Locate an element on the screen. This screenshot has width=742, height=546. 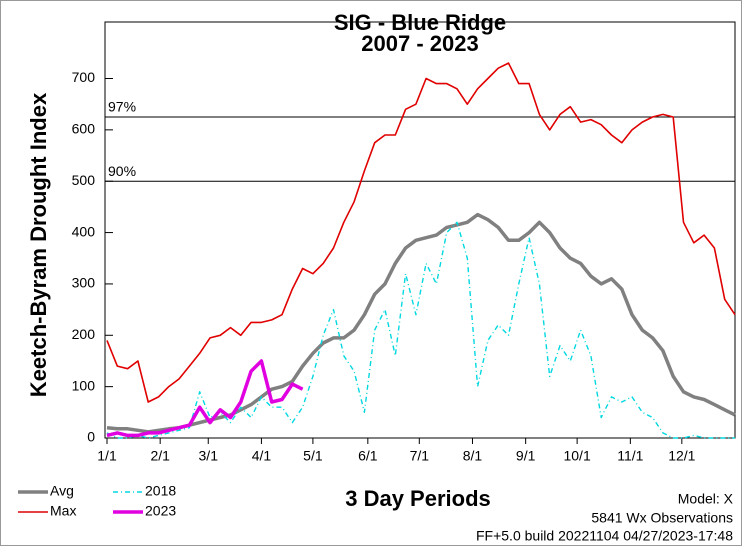
x-tick-label: 5/1 is located at coordinates (313, 456).